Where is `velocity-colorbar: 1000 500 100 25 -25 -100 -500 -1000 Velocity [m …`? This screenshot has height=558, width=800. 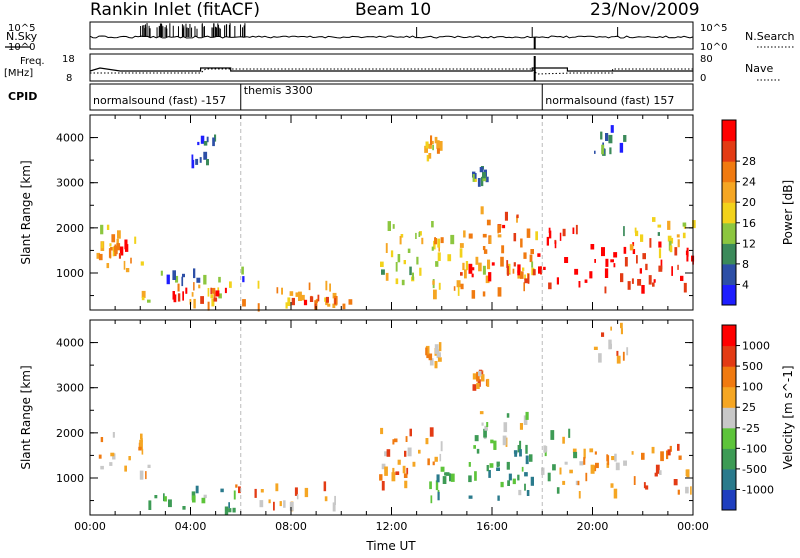 velocity-colorbar: 1000 500 100 25 -25 -100 -500 -1000 Velocity [m … is located at coordinates (758, 417).